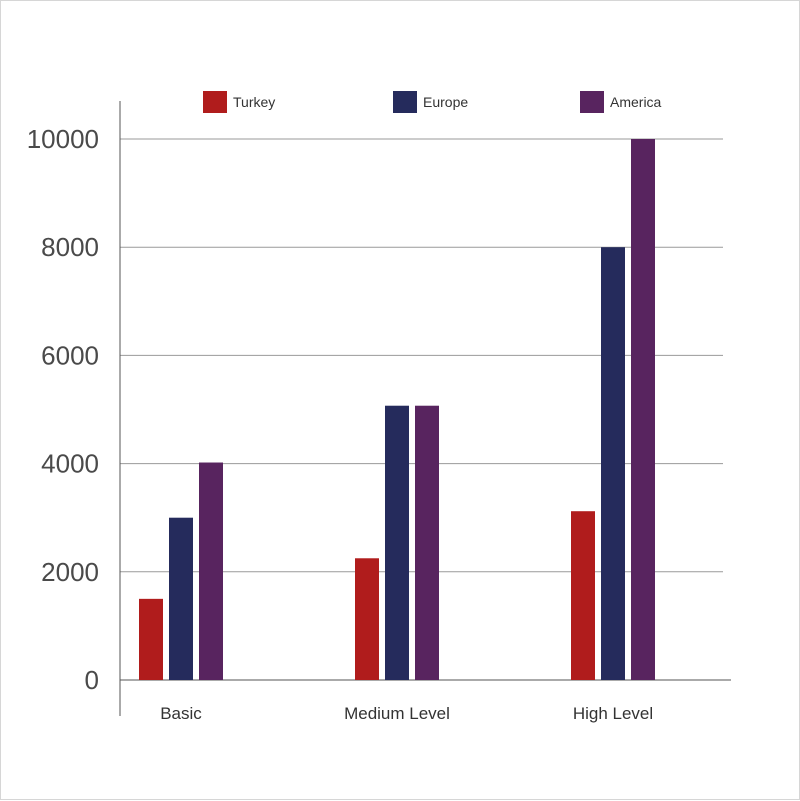 Image resolution: width=800 pixels, height=801 pixels. What do you see at coordinates (70, 572) in the screenshot?
I see `y-tick-label: 2000` at bounding box center [70, 572].